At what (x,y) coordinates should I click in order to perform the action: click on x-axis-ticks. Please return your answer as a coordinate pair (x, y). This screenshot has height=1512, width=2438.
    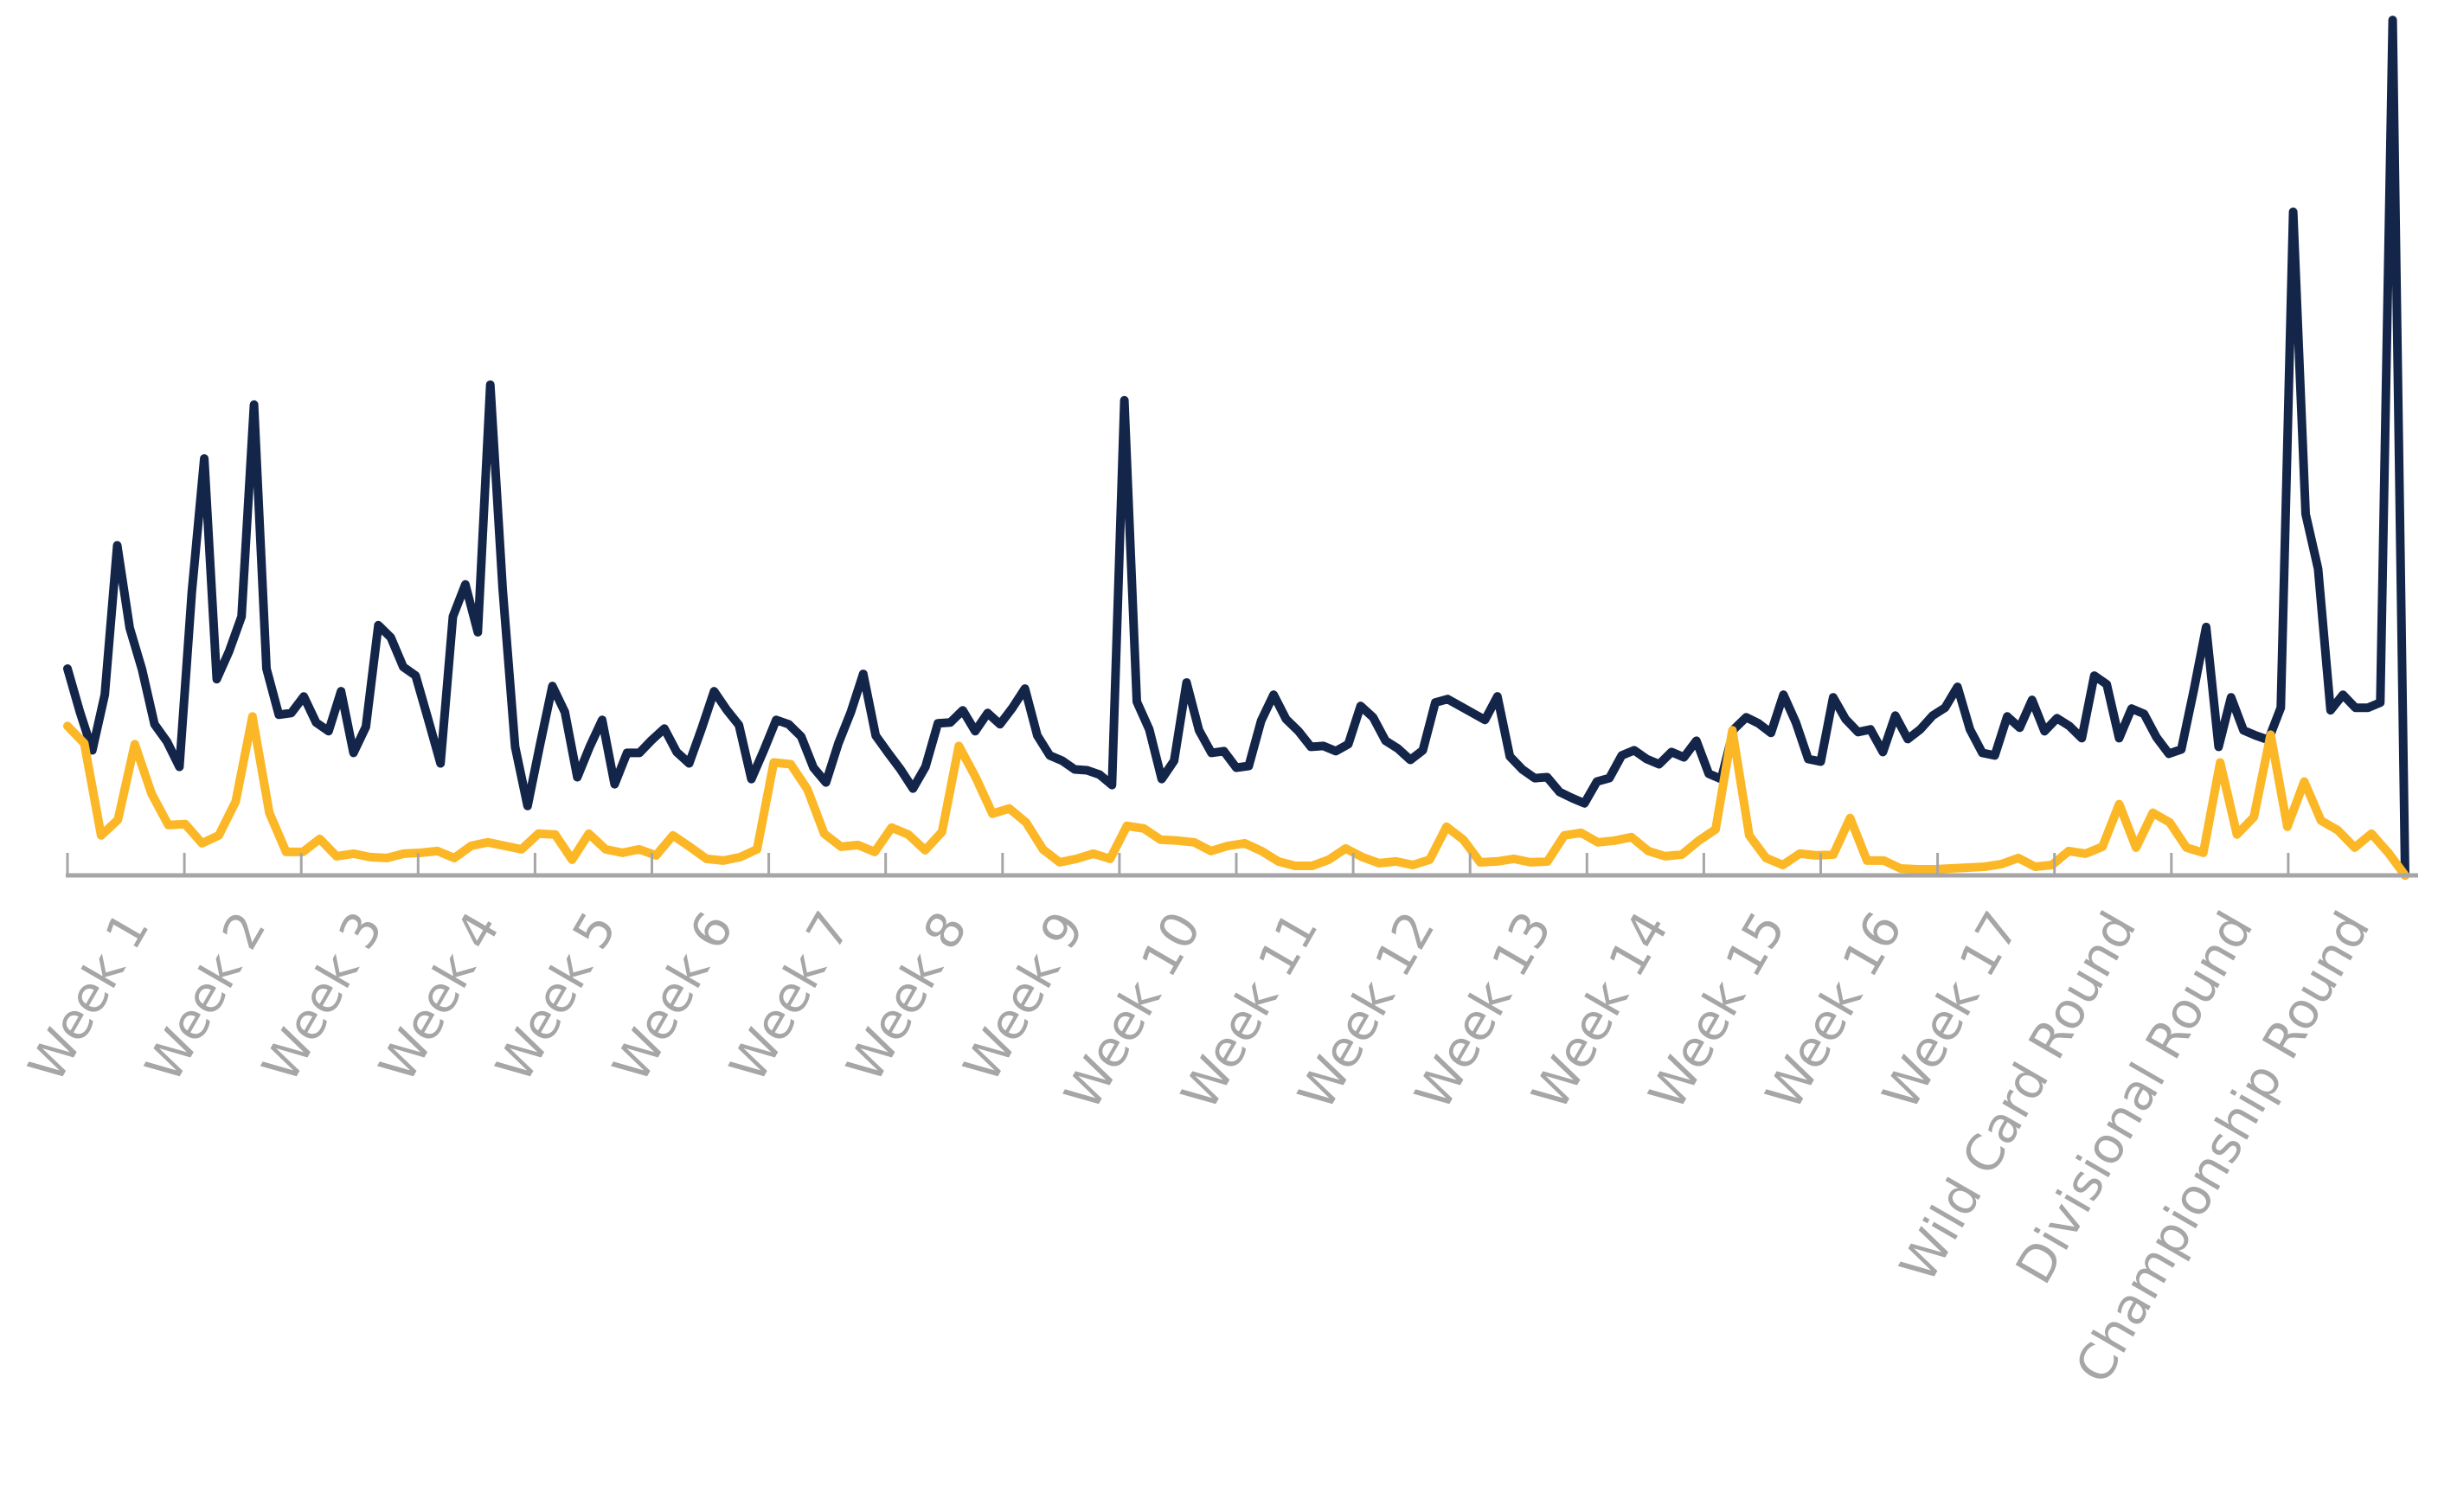
    Looking at the image, I should click on (1178, 864).